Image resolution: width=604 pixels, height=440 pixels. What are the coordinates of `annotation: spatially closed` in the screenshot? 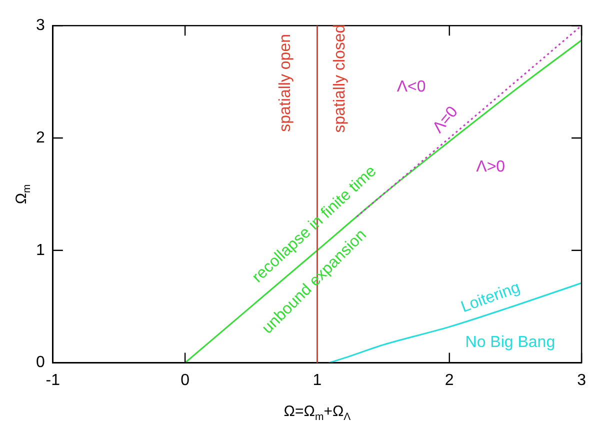 It's located at (339, 78).